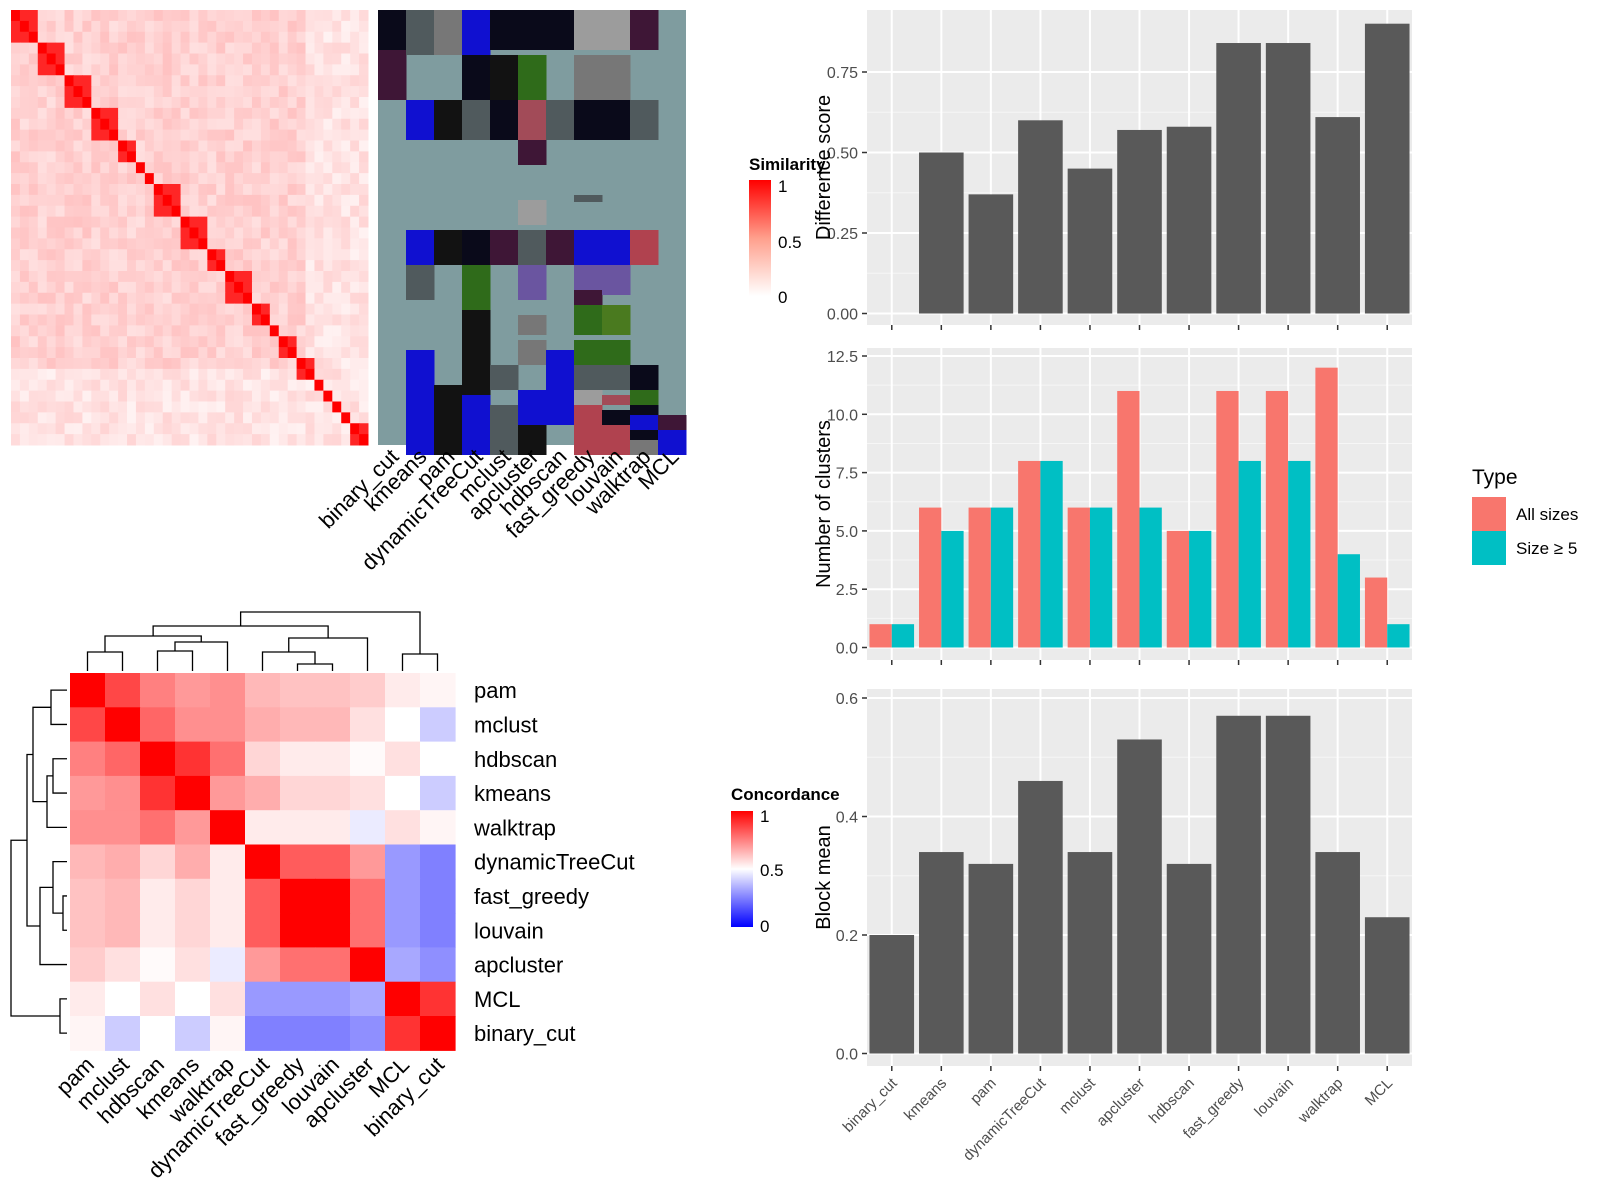 Image resolution: width=1600 pixels, height=1200 pixels. What do you see at coordinates (448, 32) in the screenshot?
I see `assignment-block-pam` at bounding box center [448, 32].